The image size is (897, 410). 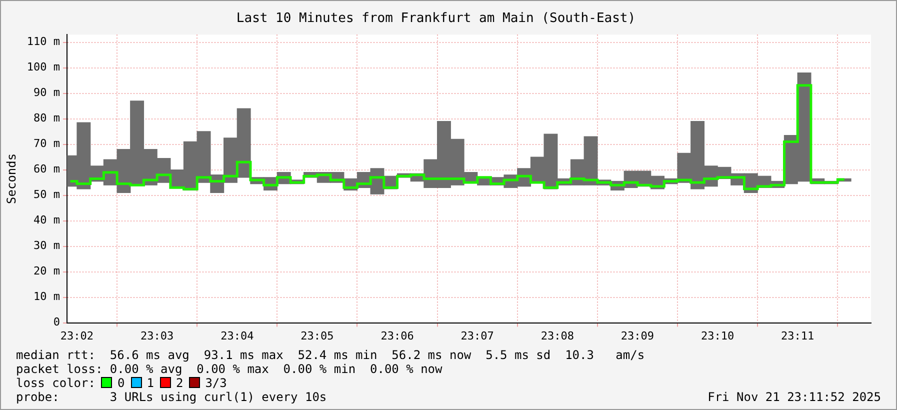 What do you see at coordinates (180, 383) in the screenshot?
I see `text: 2` at bounding box center [180, 383].